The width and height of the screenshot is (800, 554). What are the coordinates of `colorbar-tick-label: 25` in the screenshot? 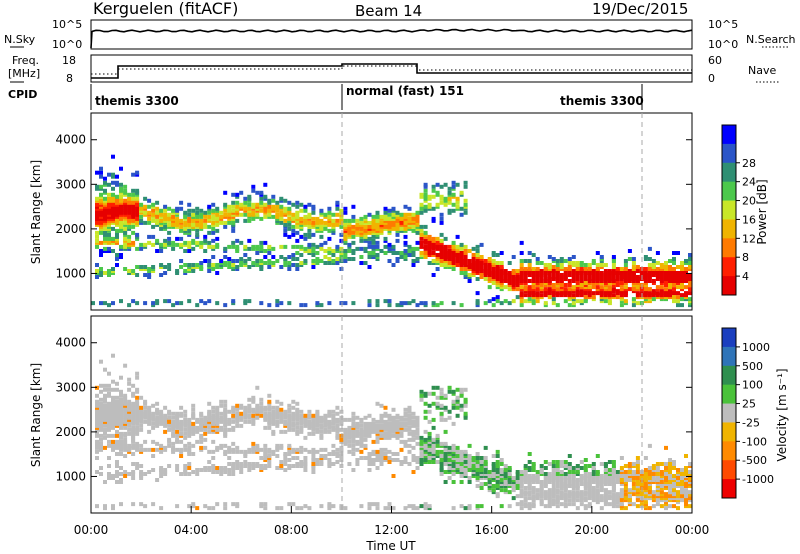 It's located at (749, 404).